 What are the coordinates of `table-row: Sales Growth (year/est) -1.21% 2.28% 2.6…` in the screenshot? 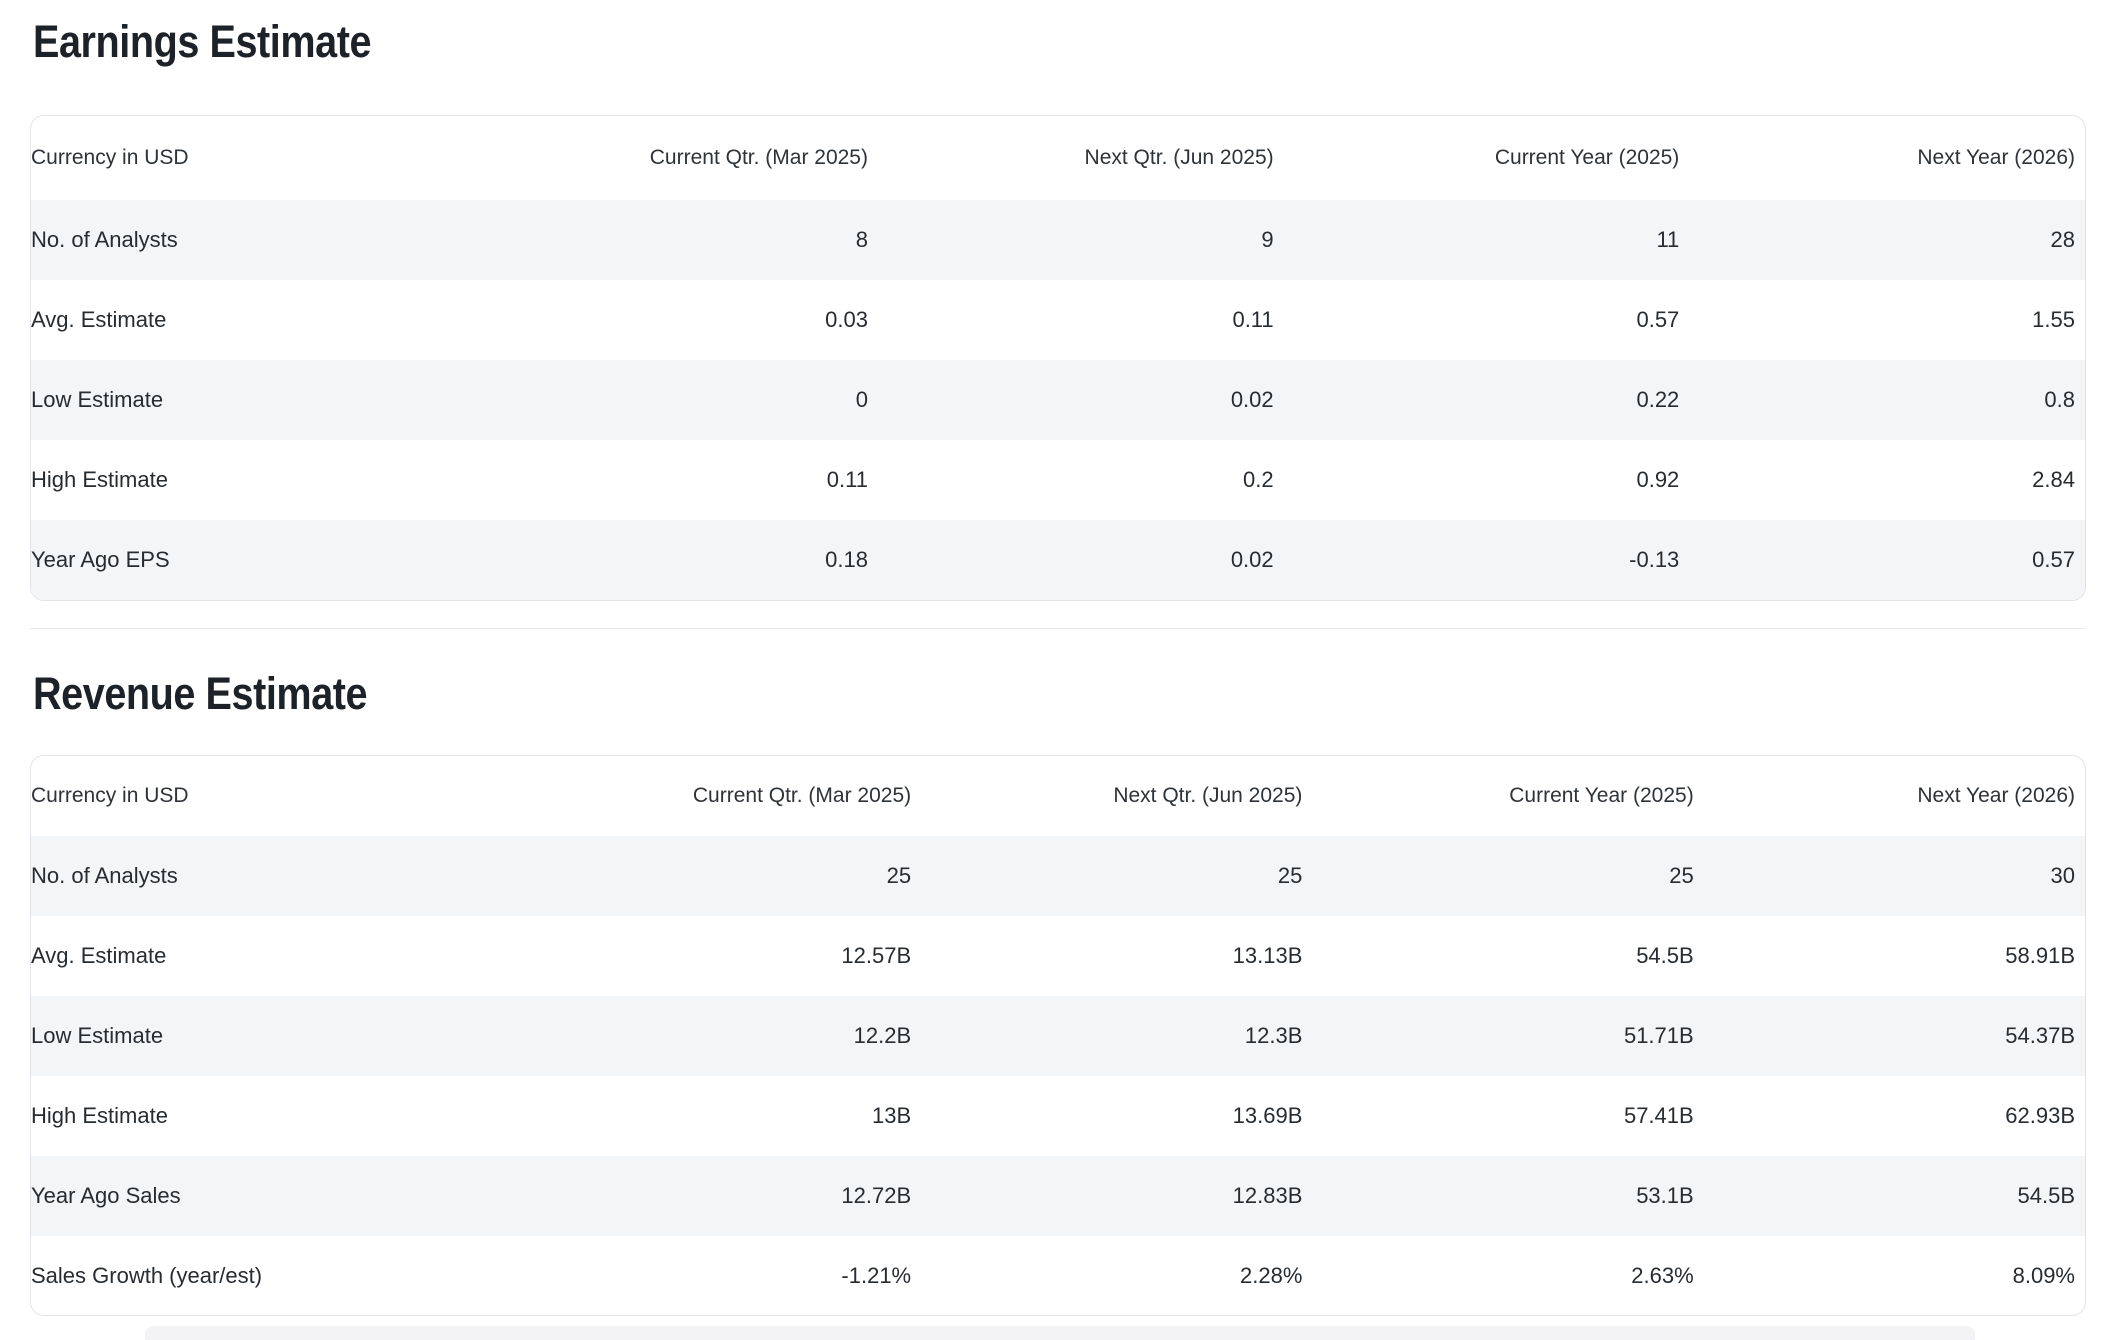 It's located at (1058, 1275).